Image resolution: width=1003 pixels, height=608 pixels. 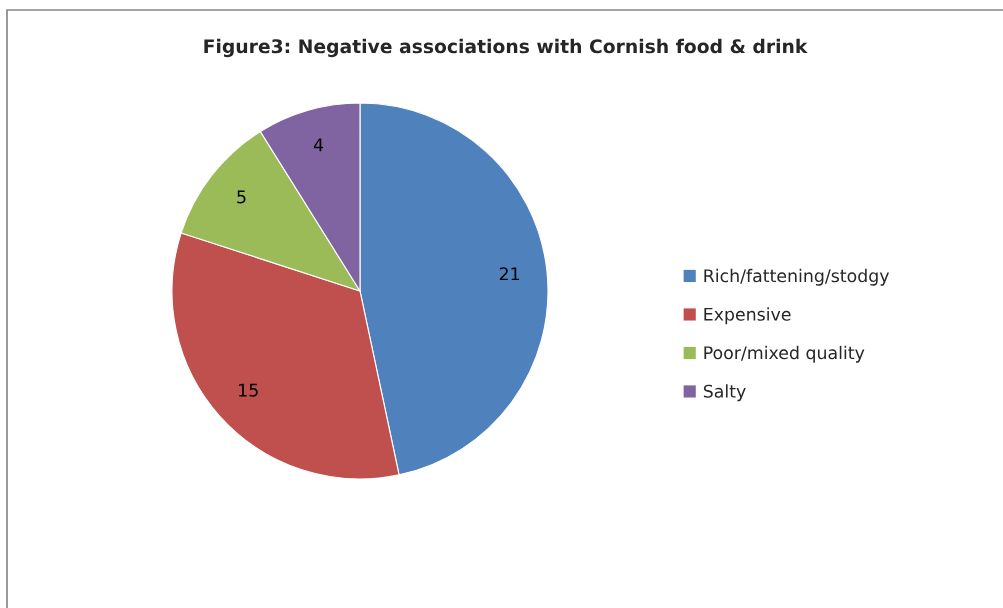 I want to click on legend-label: Salty, so click(x=724, y=393).